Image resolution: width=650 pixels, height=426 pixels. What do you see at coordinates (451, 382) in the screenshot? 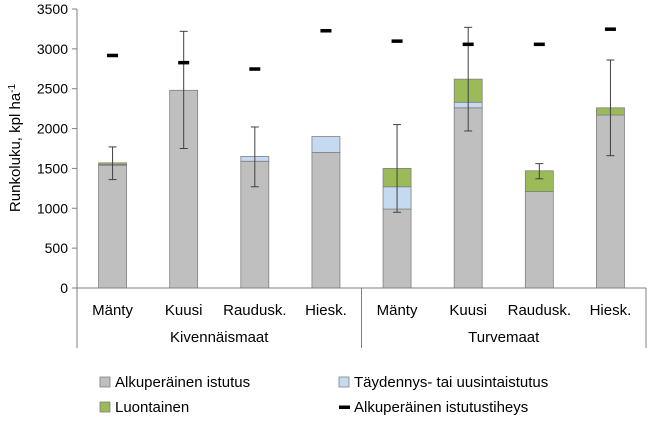
I see `legend-label: Täydennys- tai uusintaistutus` at bounding box center [451, 382].